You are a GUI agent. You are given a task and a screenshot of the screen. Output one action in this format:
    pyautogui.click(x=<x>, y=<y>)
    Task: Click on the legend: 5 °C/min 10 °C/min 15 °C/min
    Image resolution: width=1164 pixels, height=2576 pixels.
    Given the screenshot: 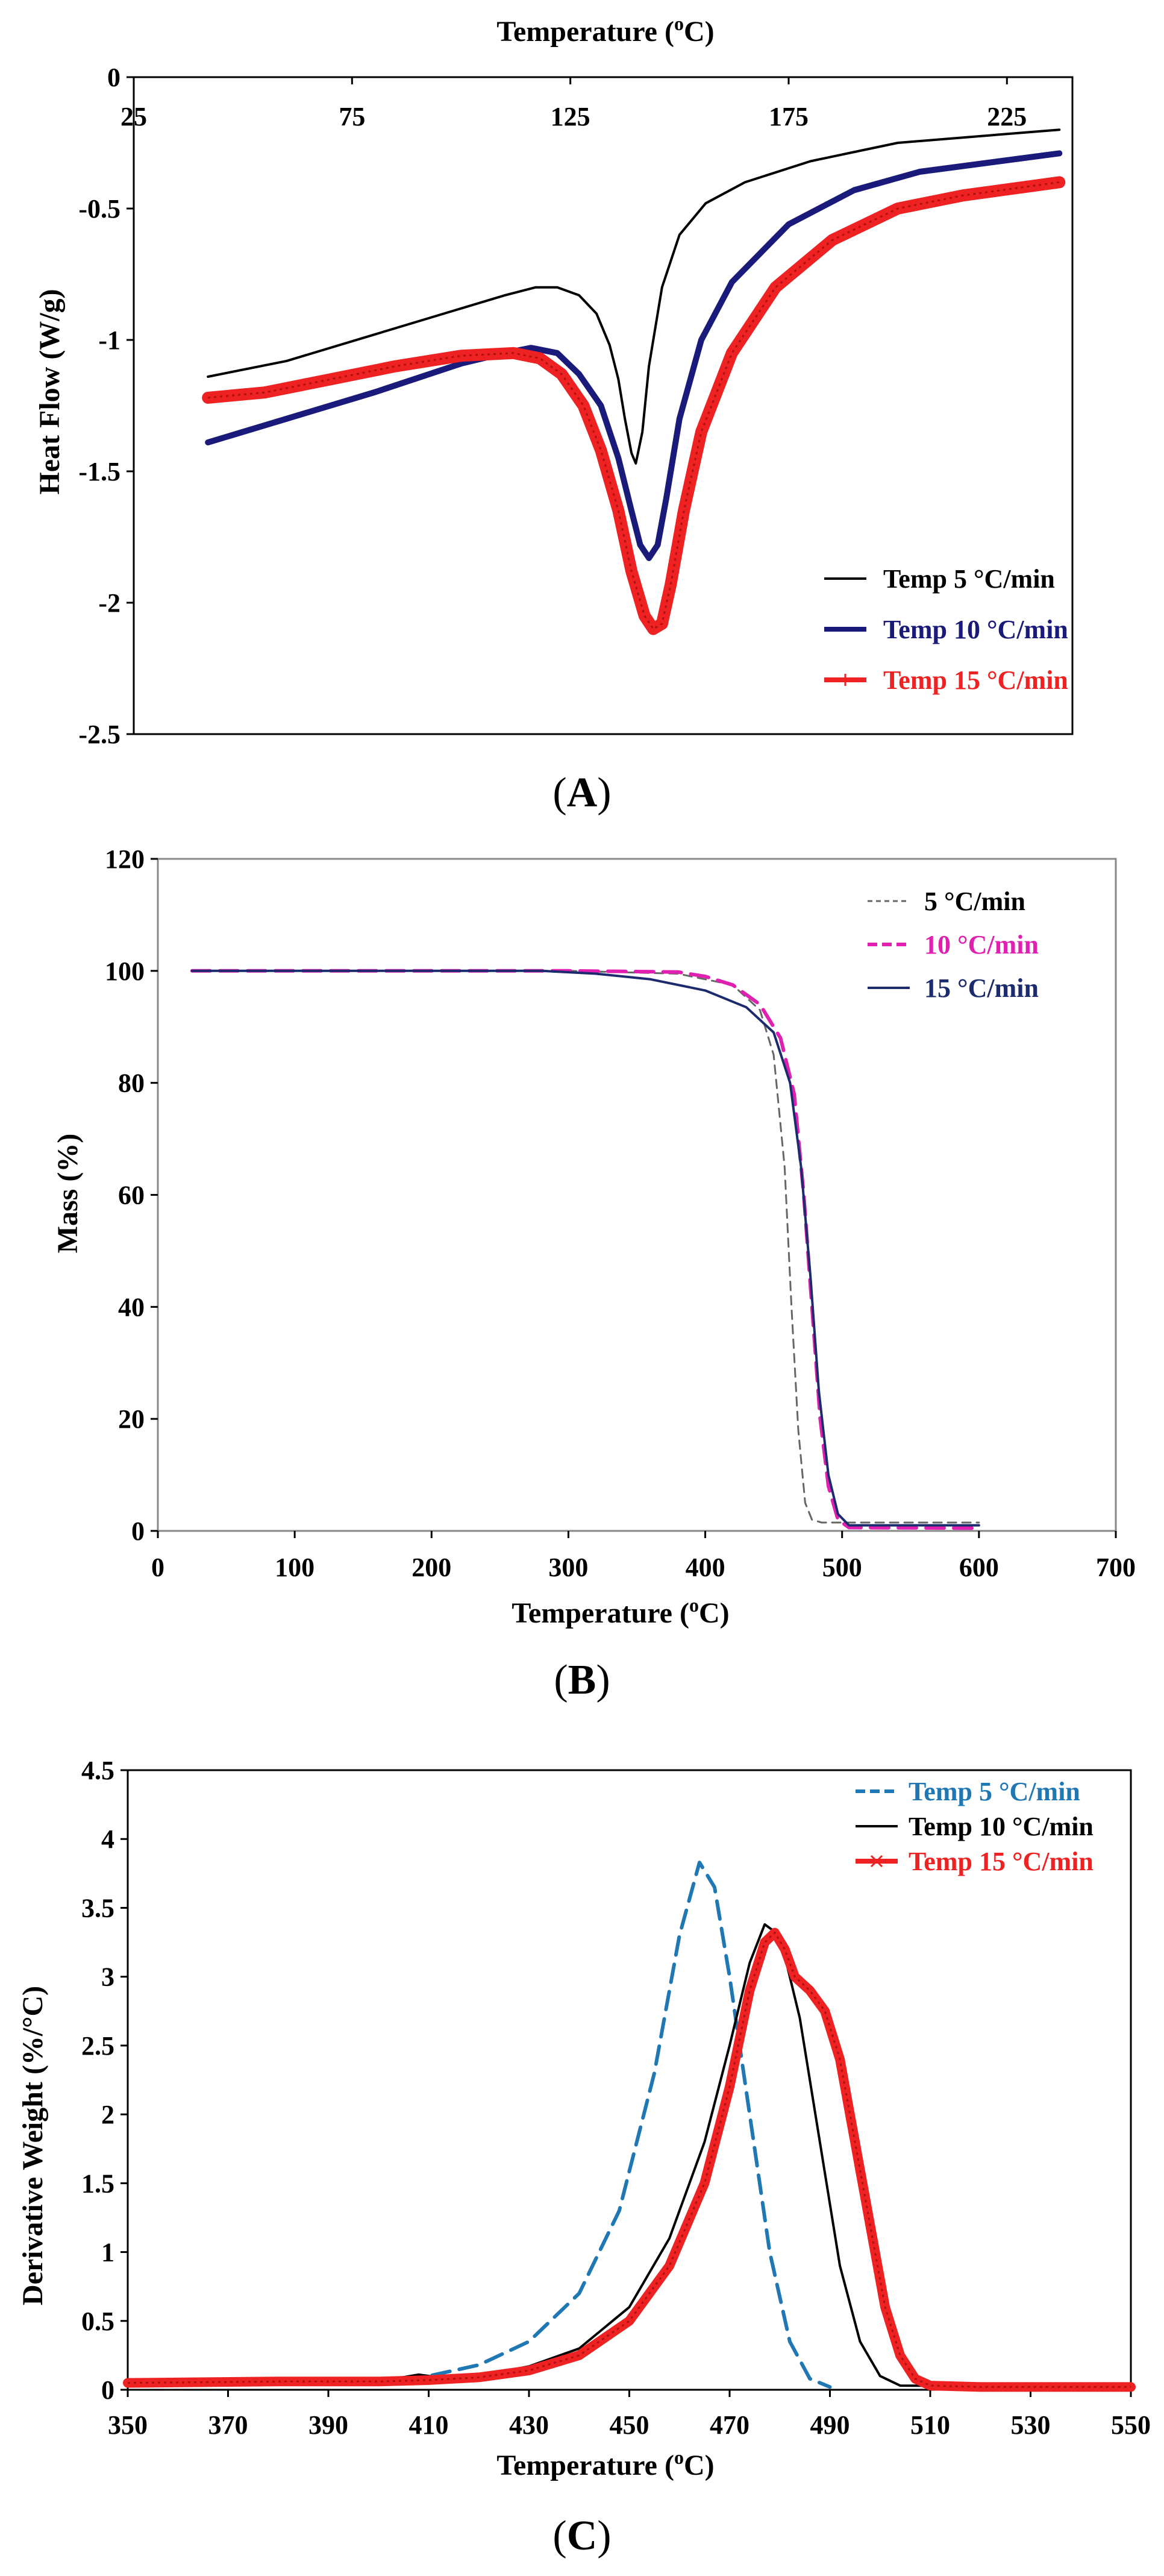 What is the action you would take?
    pyautogui.click(x=954, y=945)
    